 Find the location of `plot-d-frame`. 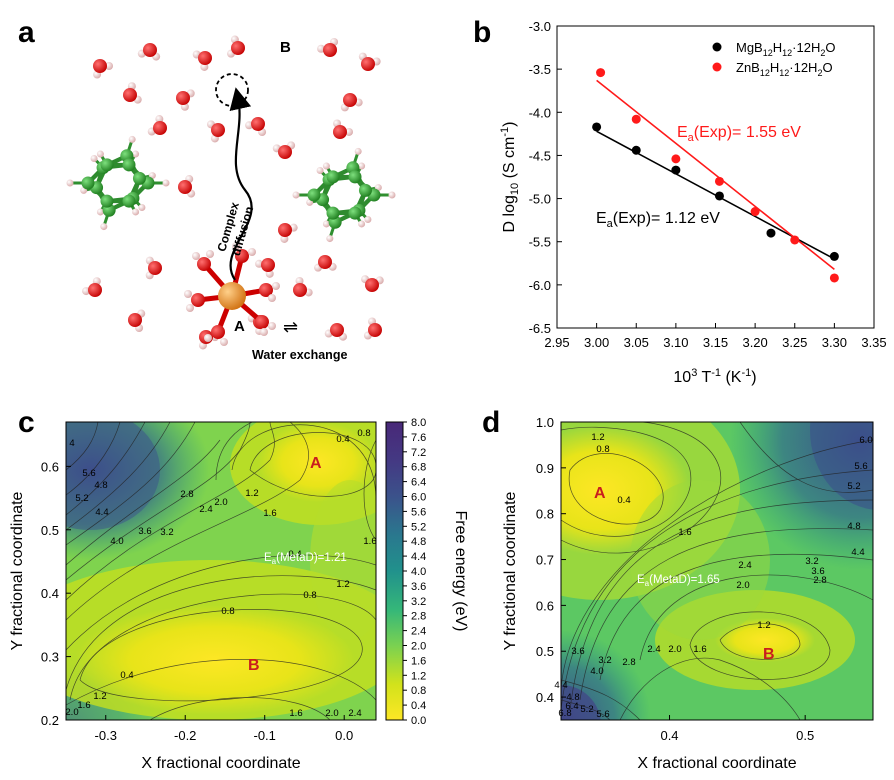

plot-d-frame is located at coordinates (717, 571).